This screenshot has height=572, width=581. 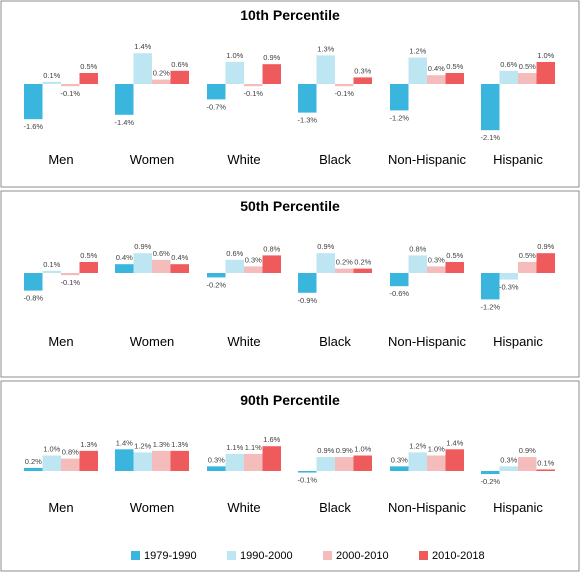 What do you see at coordinates (344, 450) in the screenshot?
I see `90th-percentile-data-label-black-2000-2010: 0.9%` at bounding box center [344, 450].